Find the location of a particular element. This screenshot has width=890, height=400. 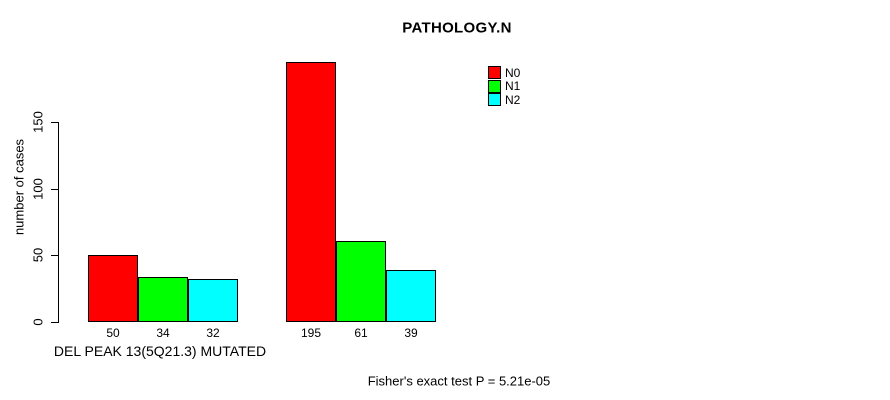

legend-swatch-N1 is located at coordinates (494, 86).